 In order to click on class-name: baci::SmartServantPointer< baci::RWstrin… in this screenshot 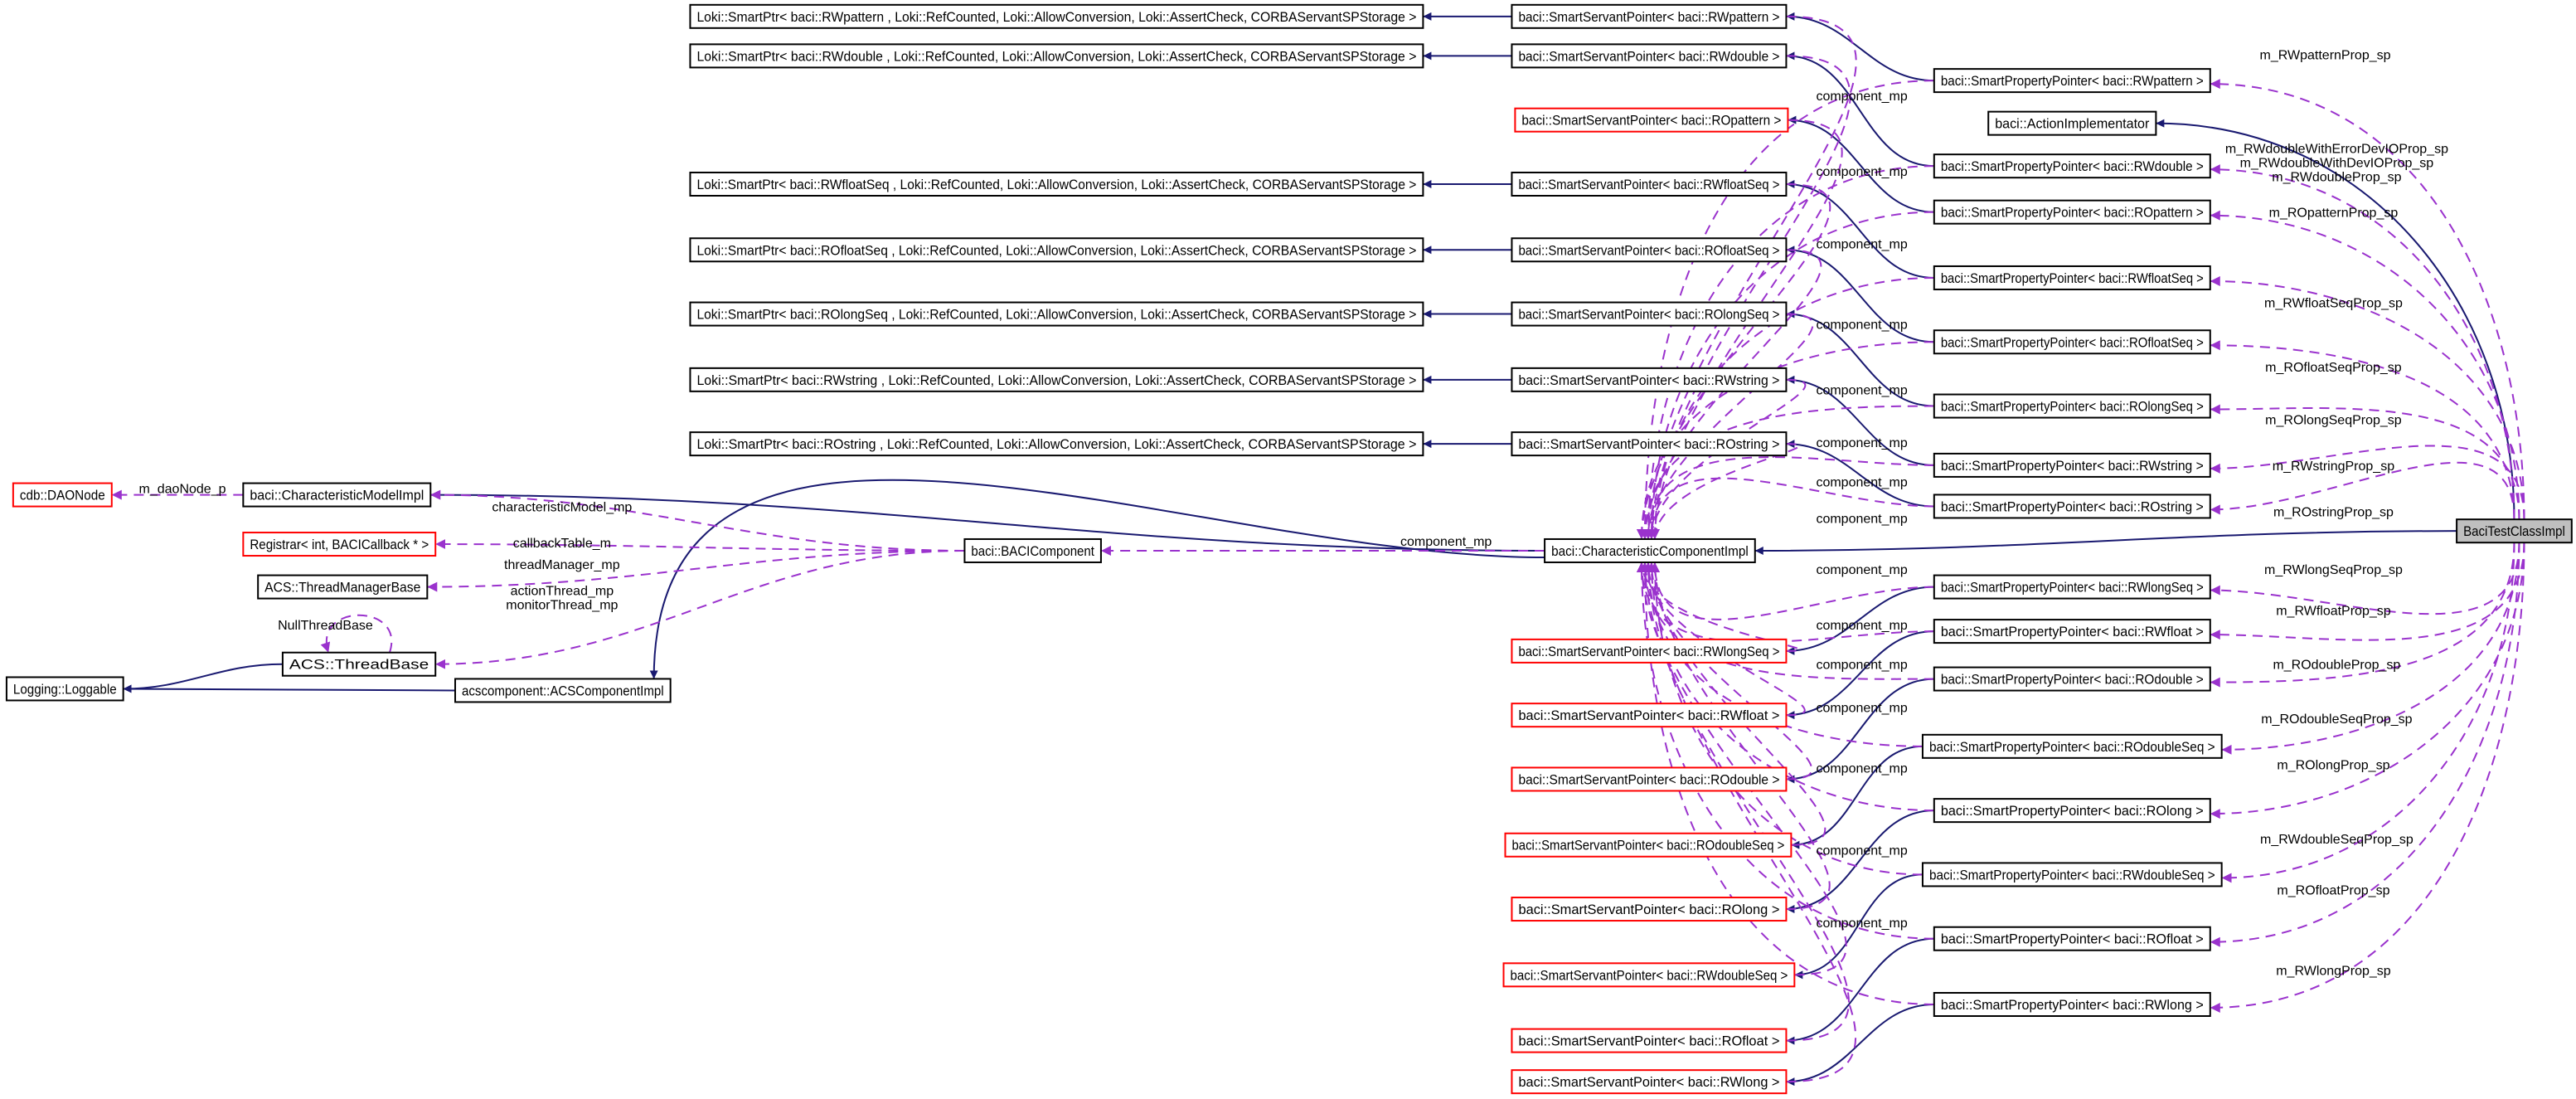, I will do `click(1648, 380)`.